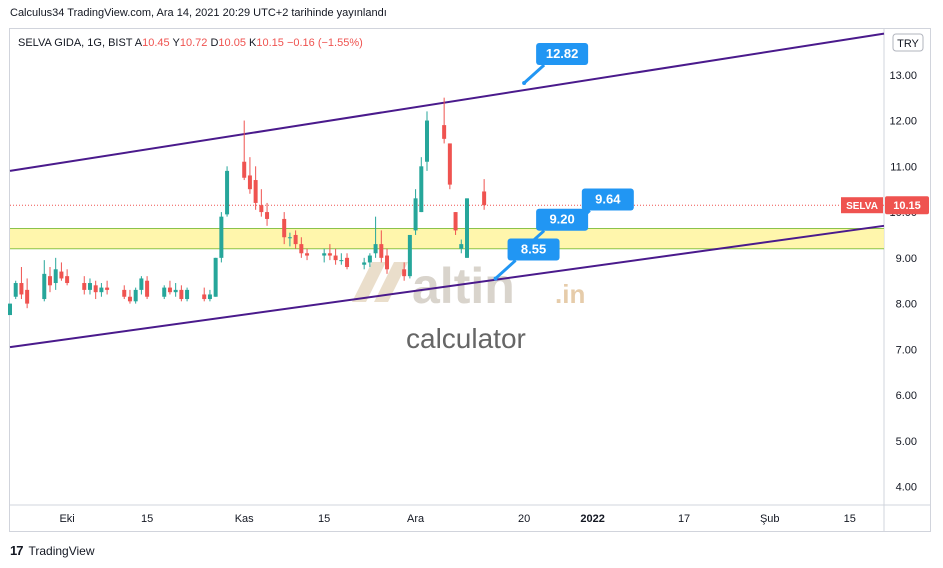 This screenshot has width=943, height=568. Describe the element at coordinates (177, 43) in the screenshot. I see `legend-high-label: Y` at that location.